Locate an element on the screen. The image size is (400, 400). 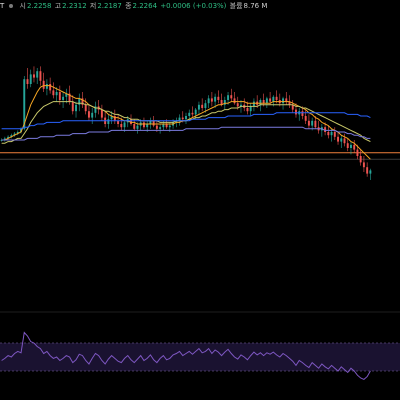
open-value: 2.2258 is located at coordinates (39, 6).